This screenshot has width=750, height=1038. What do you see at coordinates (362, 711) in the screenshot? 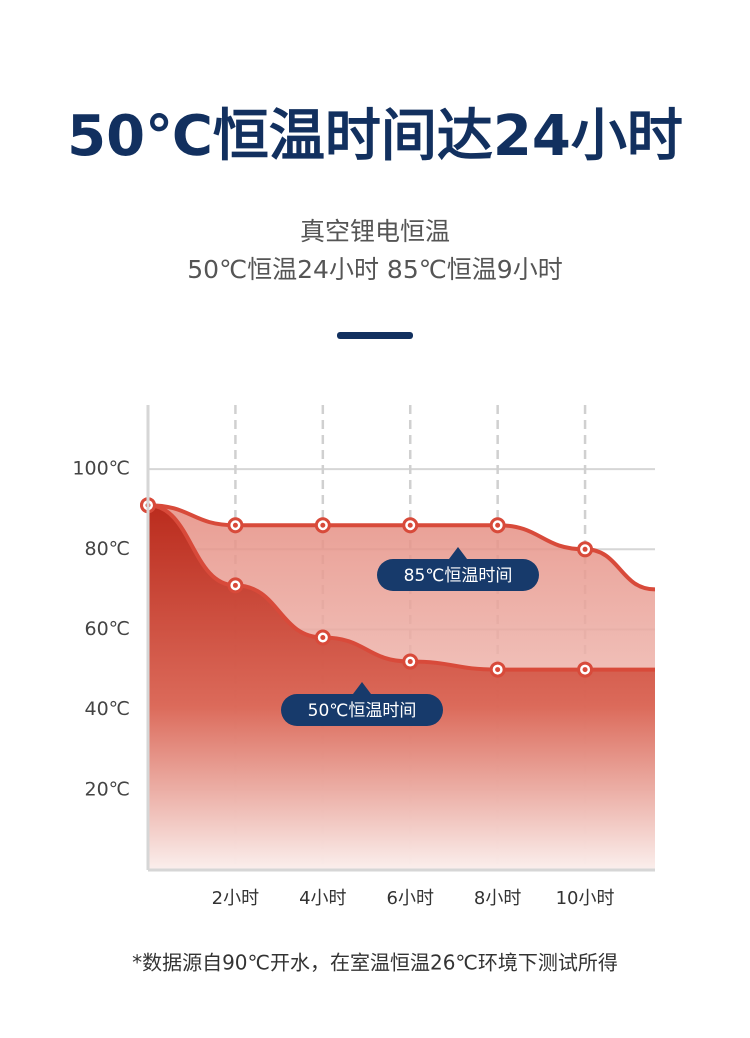
I see `legend-label: 50℃恒温时间` at bounding box center [362, 711].